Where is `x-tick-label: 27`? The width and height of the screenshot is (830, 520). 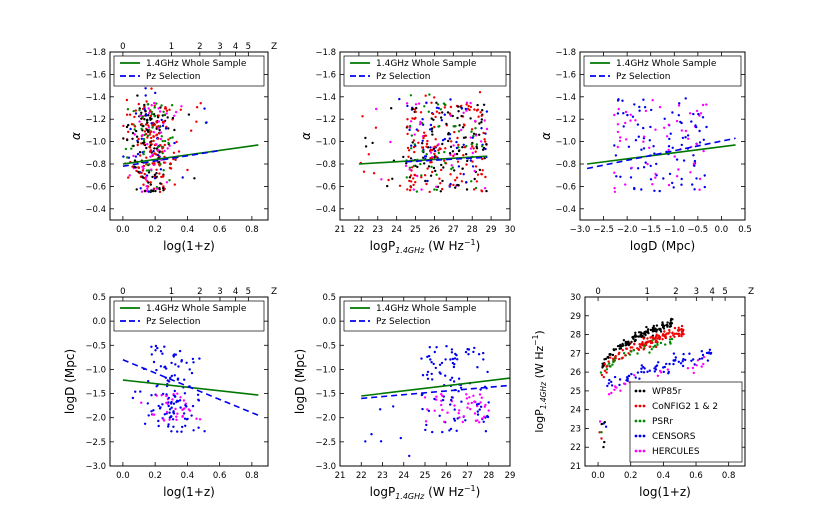 x-tick-label: 27 is located at coordinates (467, 476).